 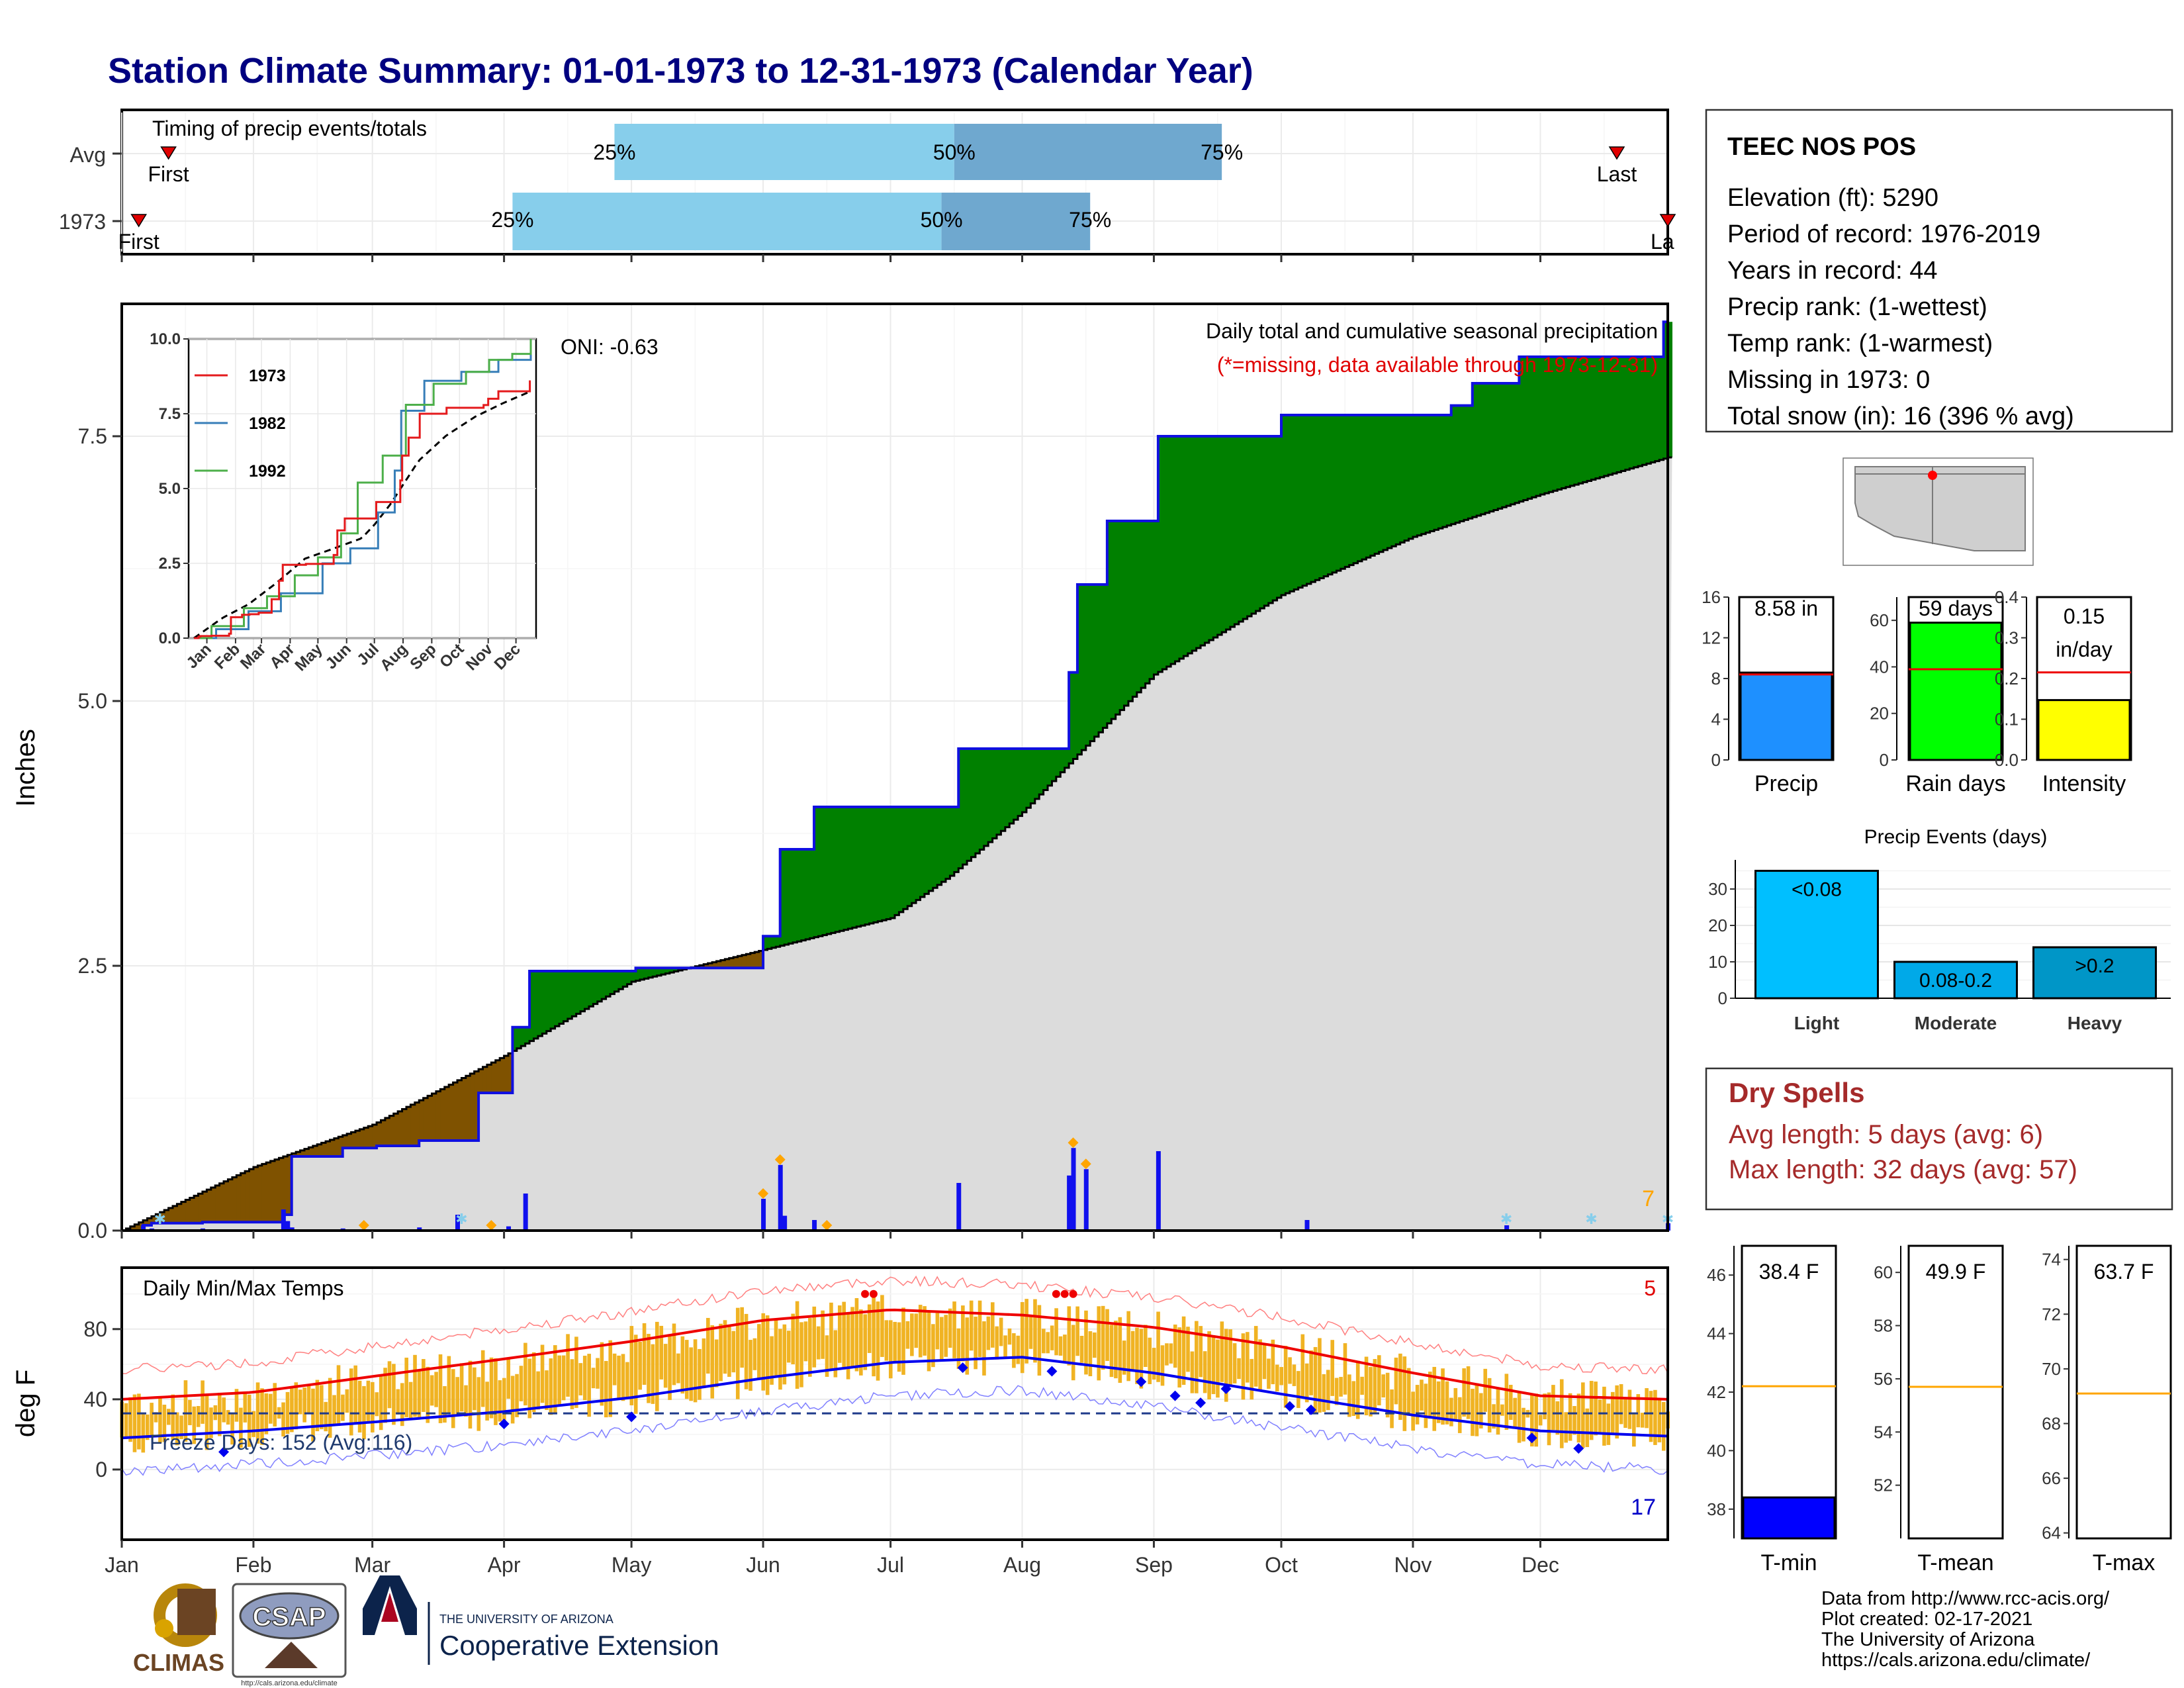 What do you see at coordinates (1956, 1023) in the screenshot?
I see `precip-event-category: Moderate` at bounding box center [1956, 1023].